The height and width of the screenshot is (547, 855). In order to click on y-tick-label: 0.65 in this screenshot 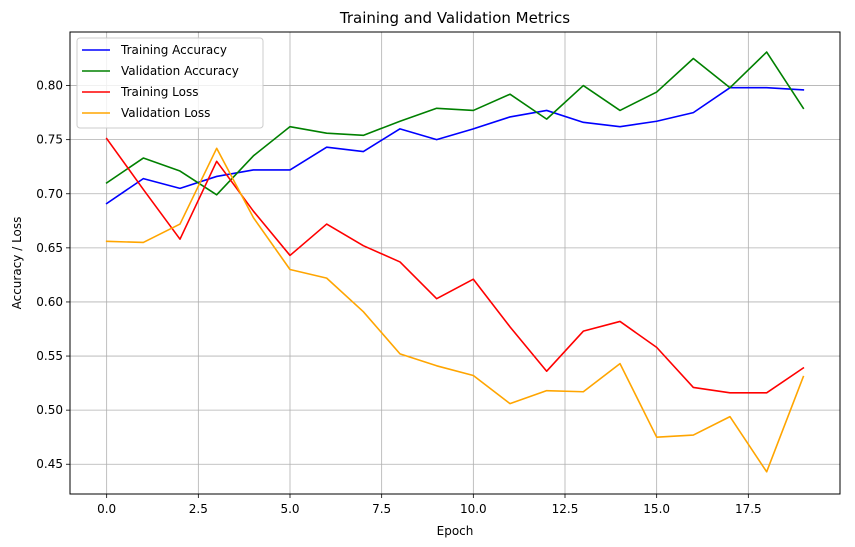, I will do `click(49, 248)`.